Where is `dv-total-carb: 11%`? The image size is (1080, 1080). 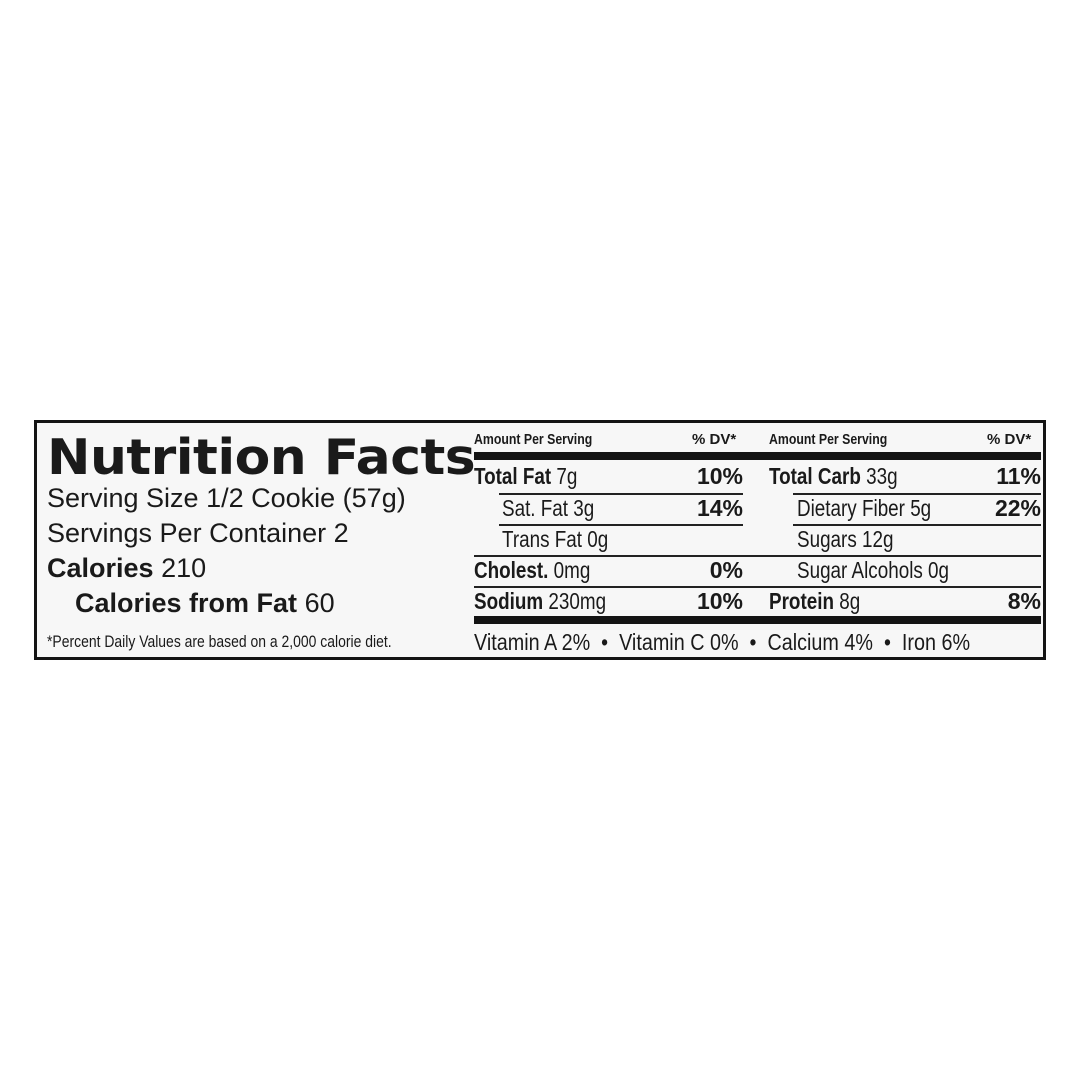
dv-total-carb: 11% is located at coordinates (1018, 476).